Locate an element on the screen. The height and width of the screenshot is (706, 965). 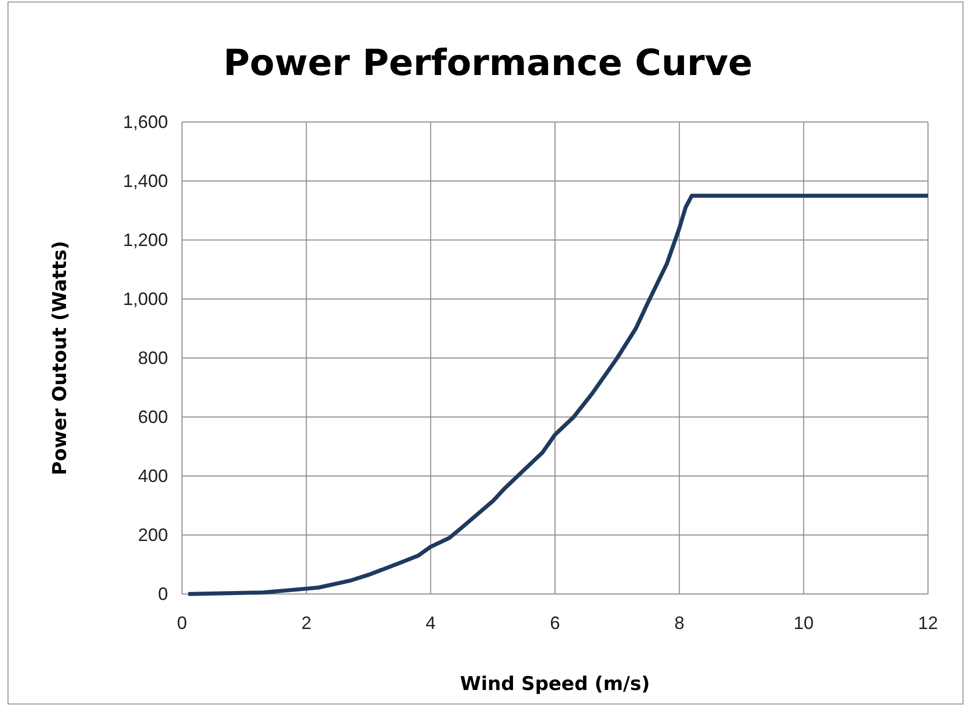
y-tick-label: 1,000 is located at coordinates (145, 298).